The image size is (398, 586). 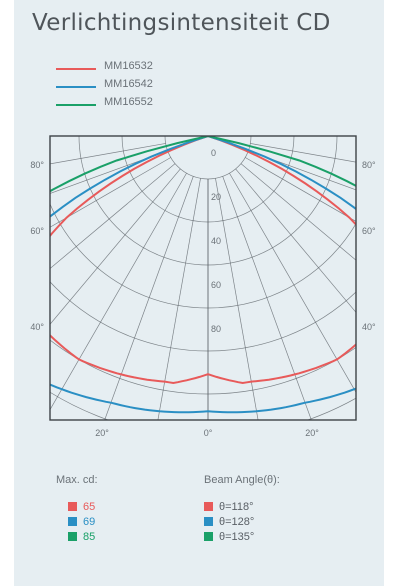 I want to click on legend-entry-1: MM16532, so click(x=156, y=69).